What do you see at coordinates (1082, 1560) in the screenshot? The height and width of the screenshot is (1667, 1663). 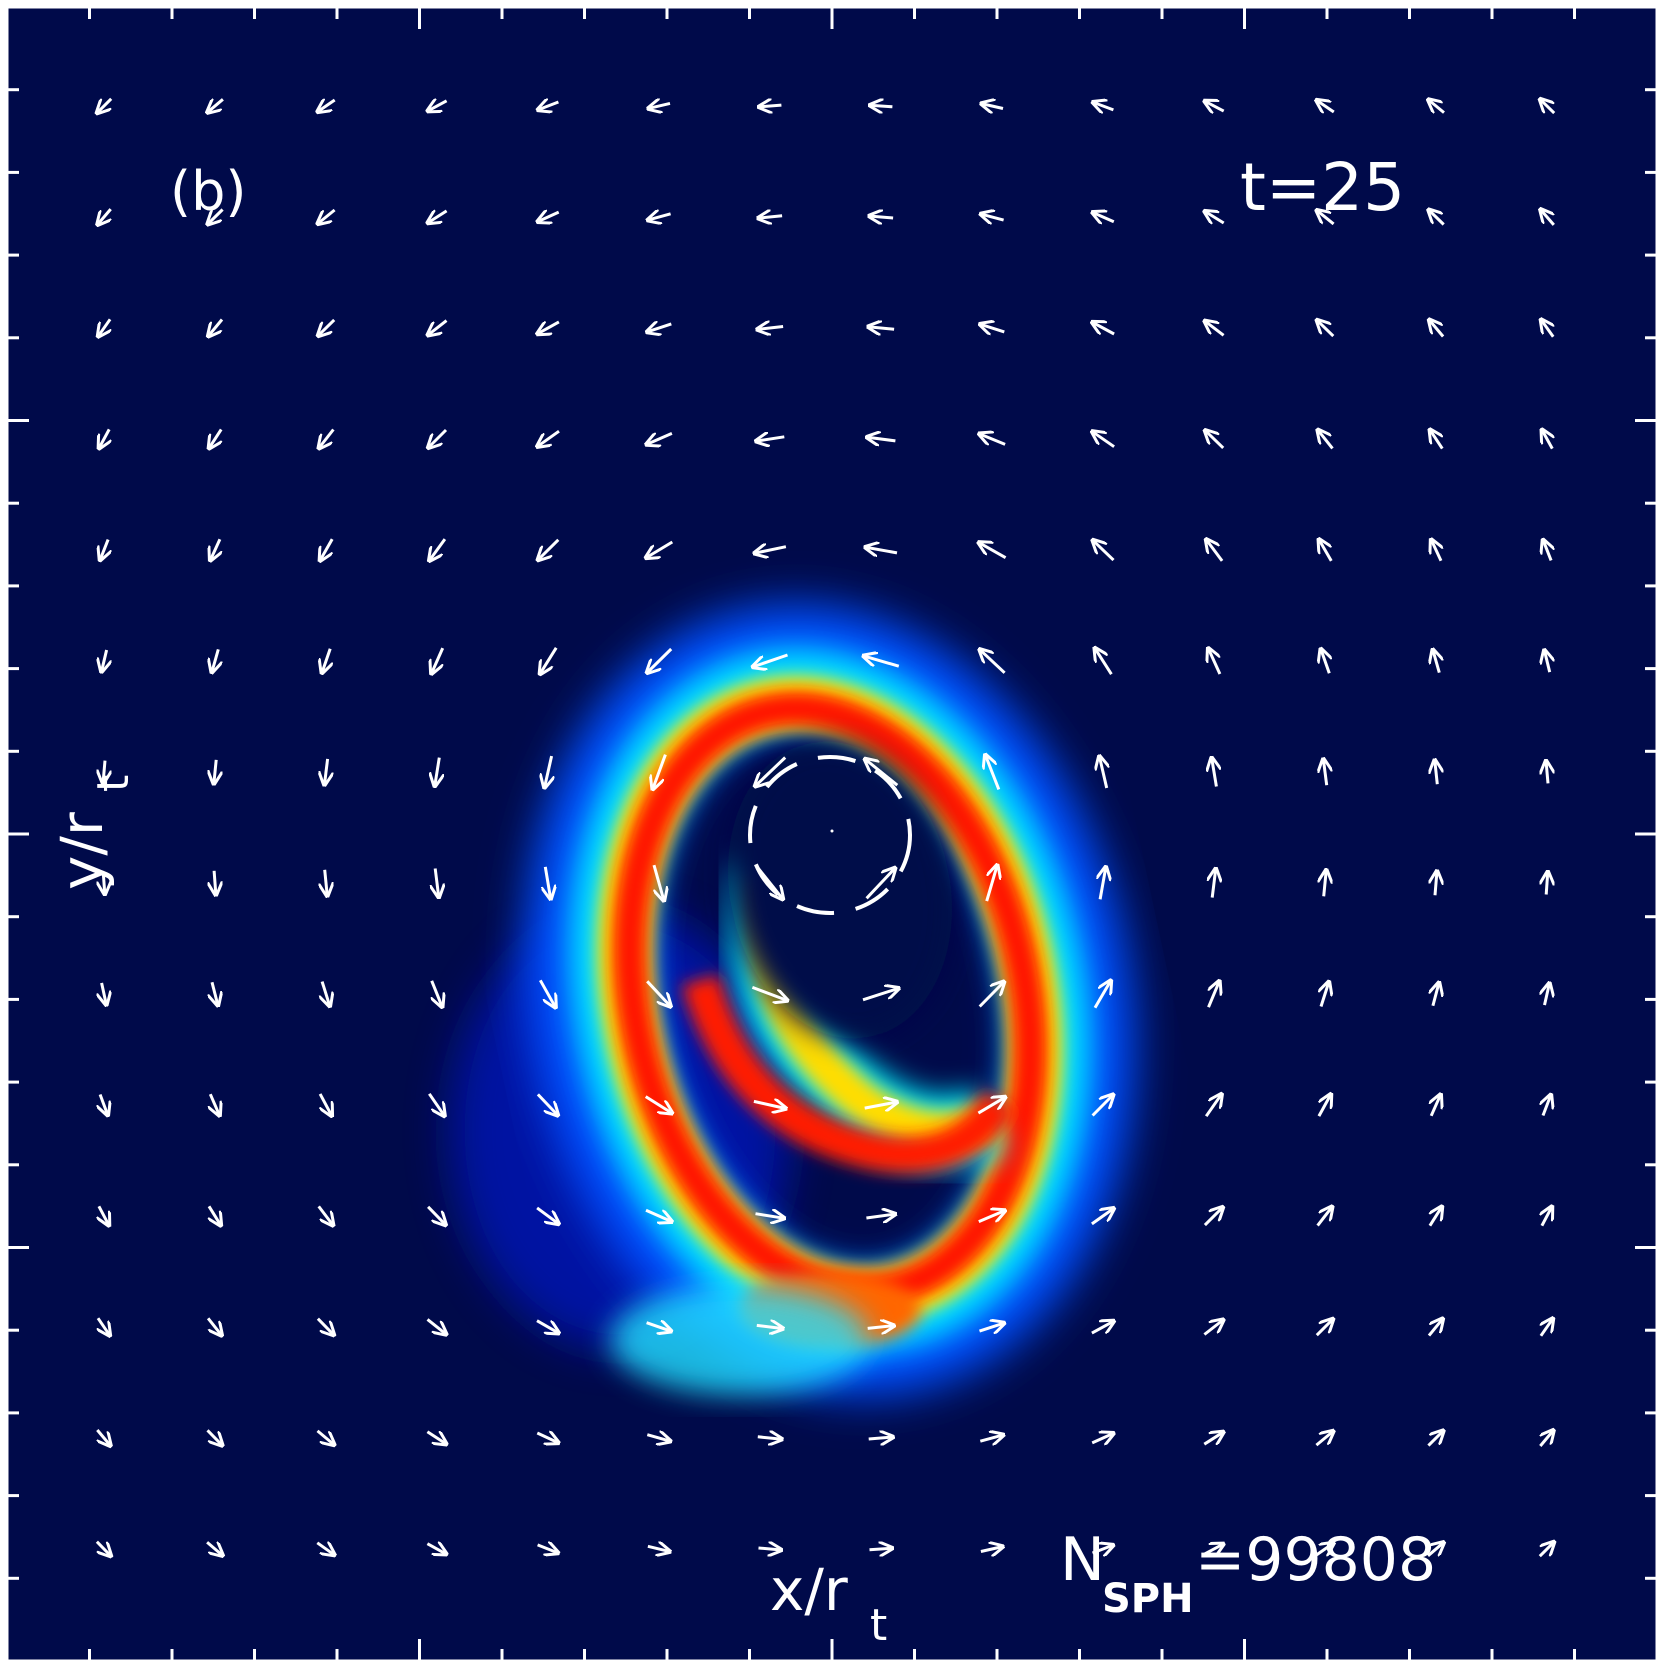 I see `svg-text: N` at bounding box center [1082, 1560].